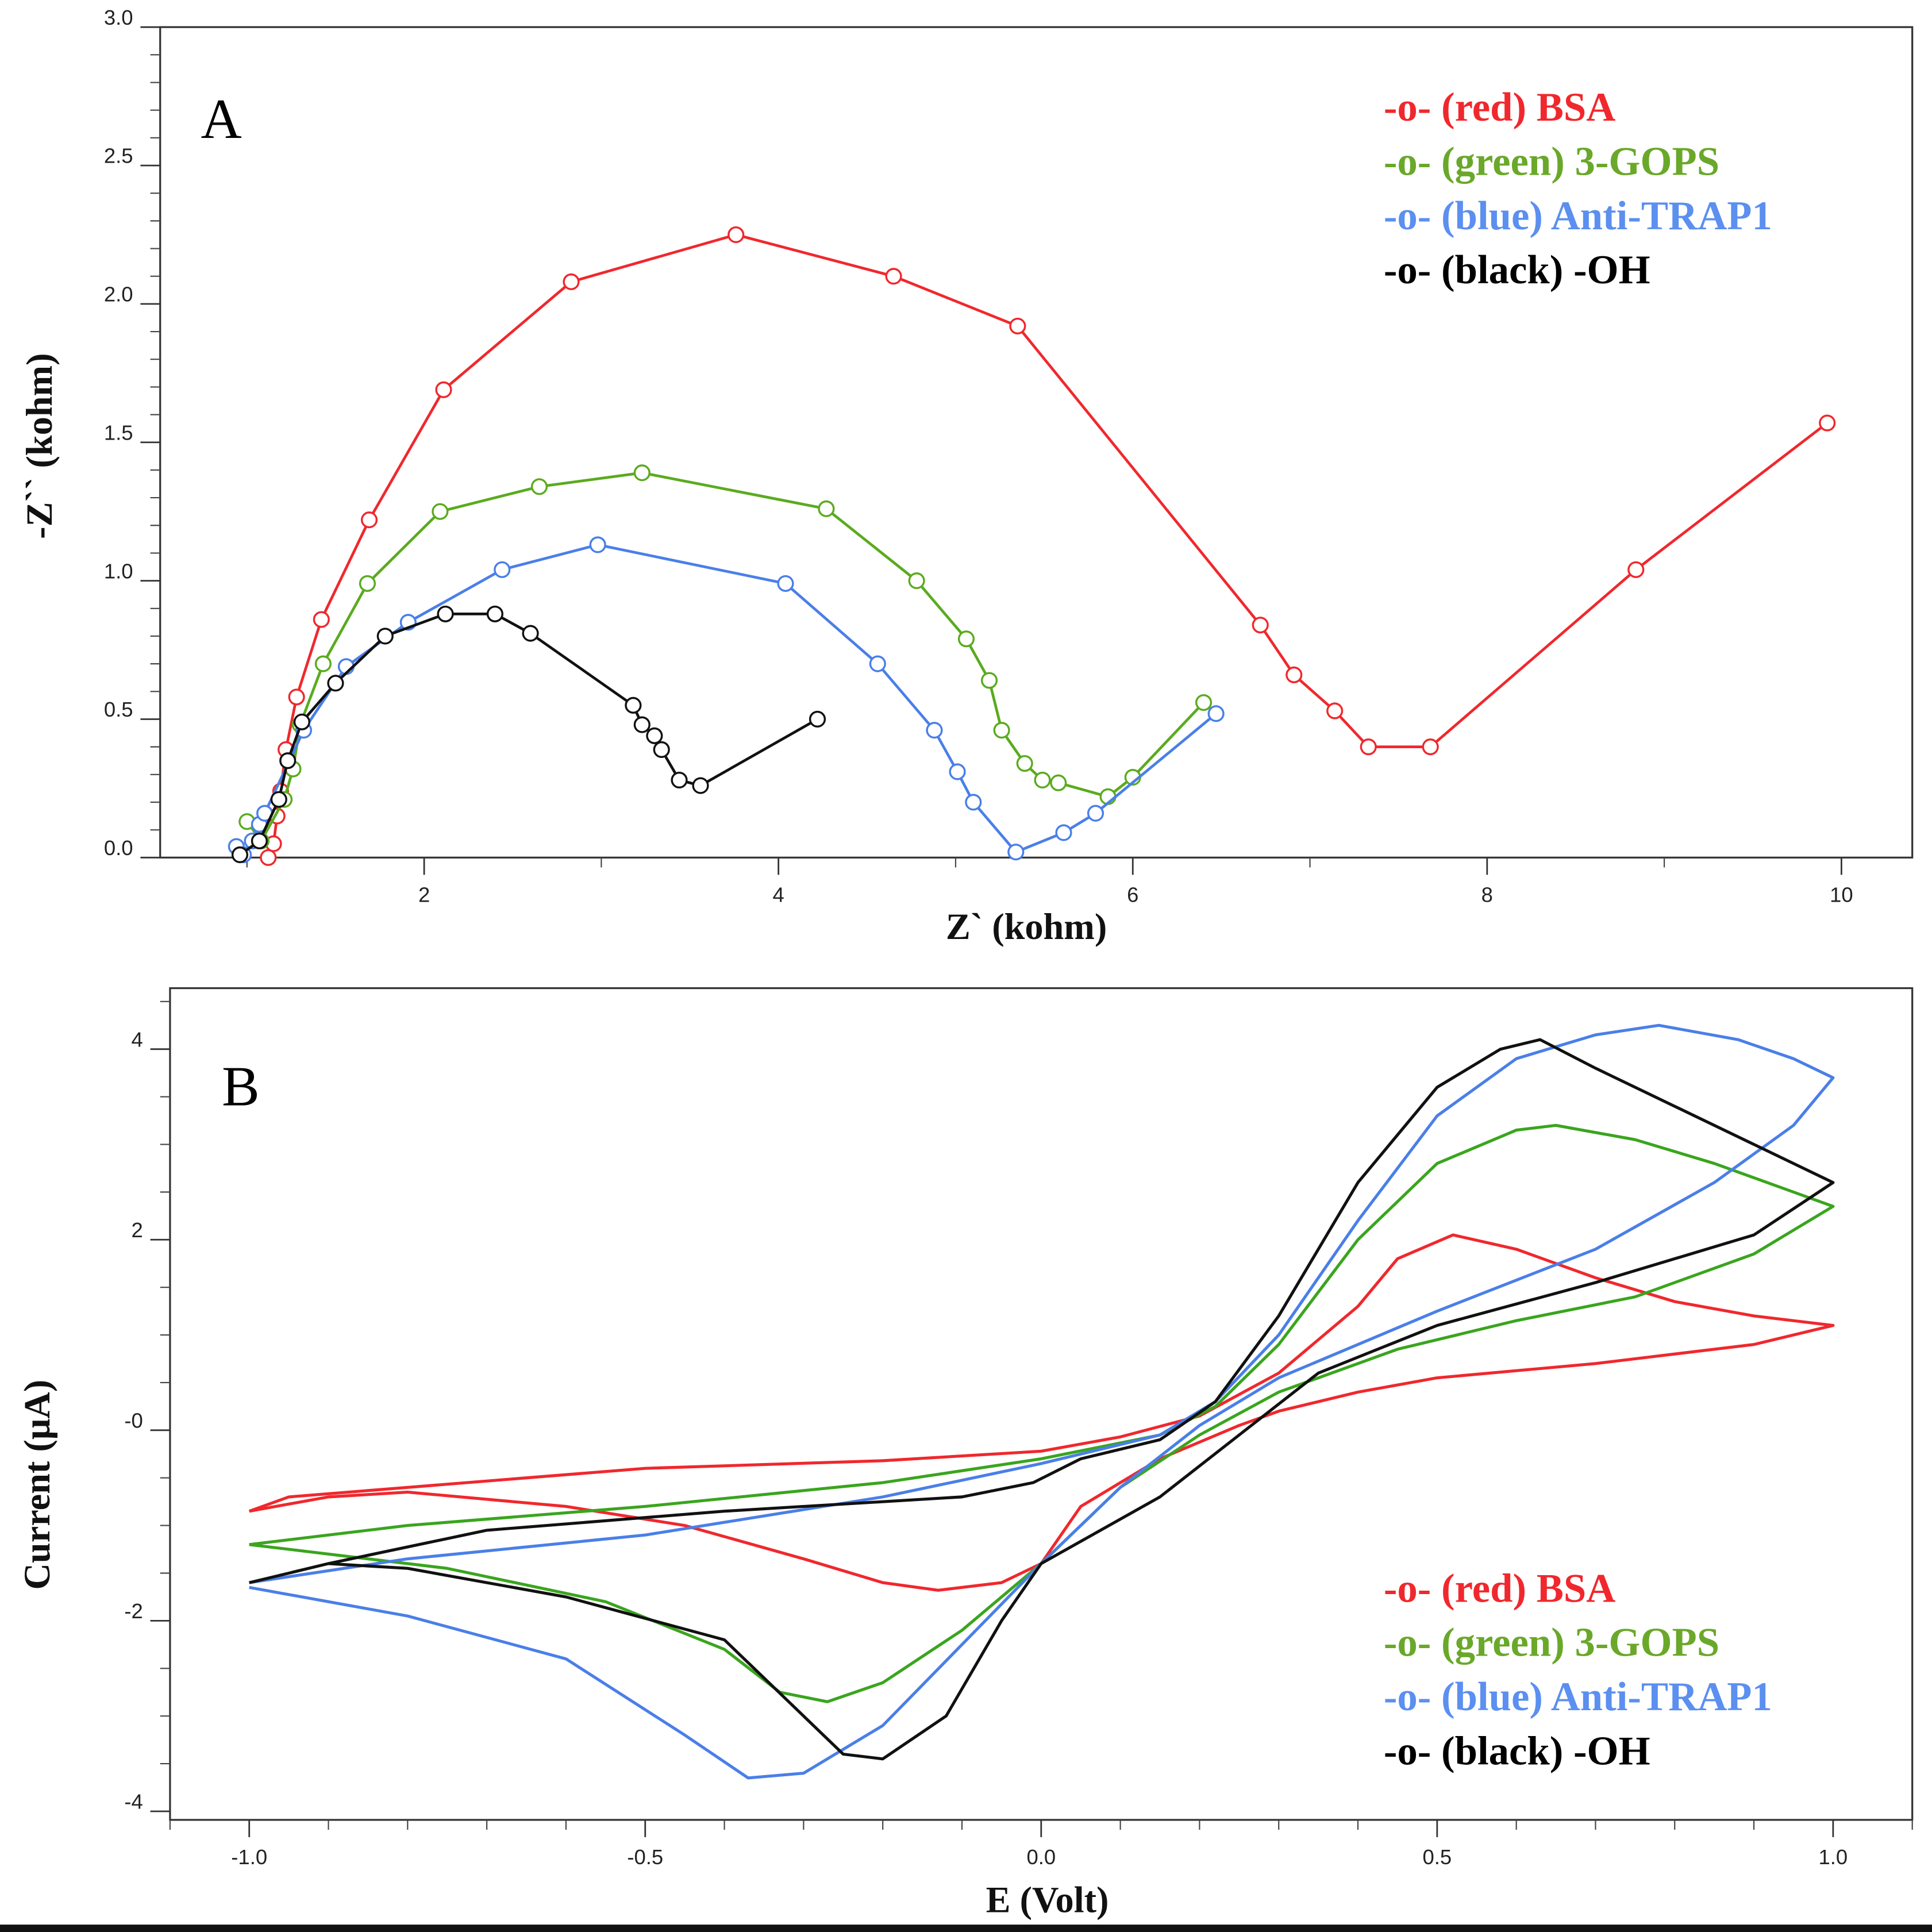  I want to click on y-tick-label: 2, so click(137, 1230).